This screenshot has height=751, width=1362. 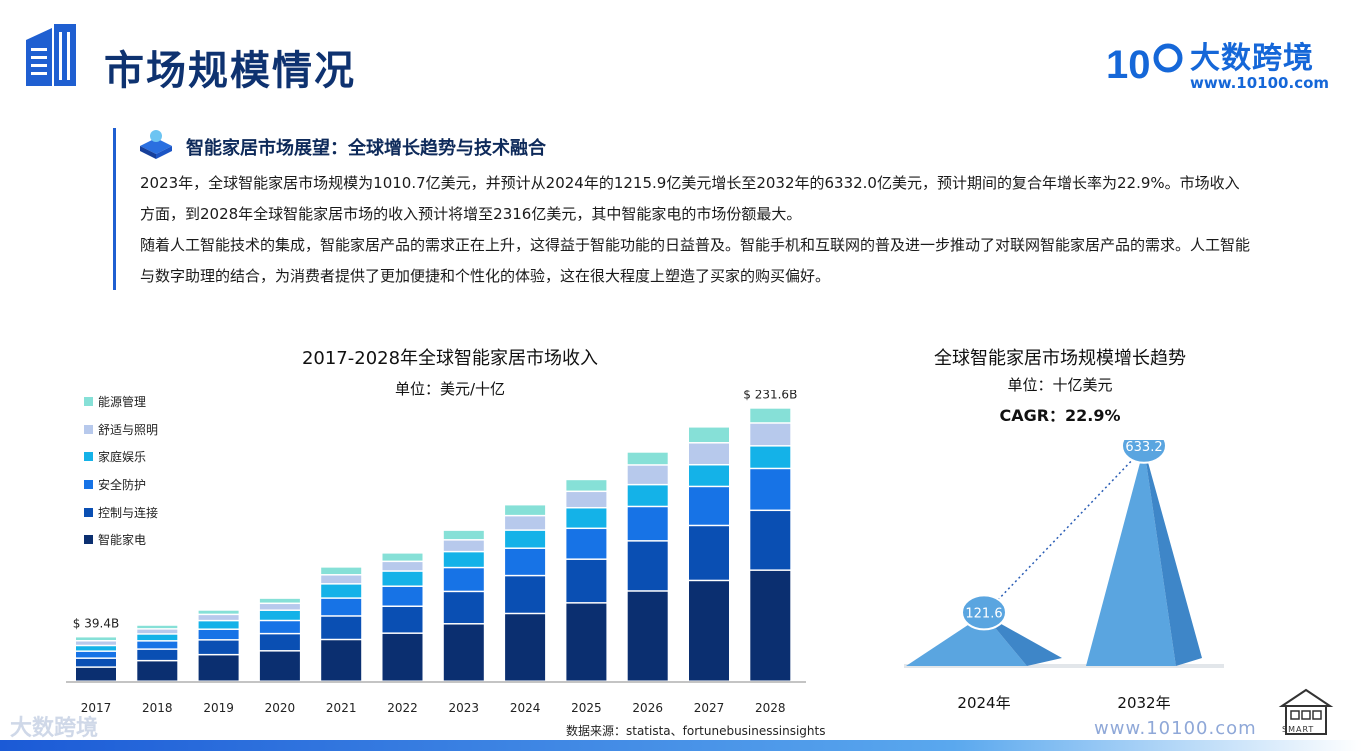 What do you see at coordinates (1143, 703) in the screenshot?
I see `trend-x-label-1: 2032年` at bounding box center [1143, 703].